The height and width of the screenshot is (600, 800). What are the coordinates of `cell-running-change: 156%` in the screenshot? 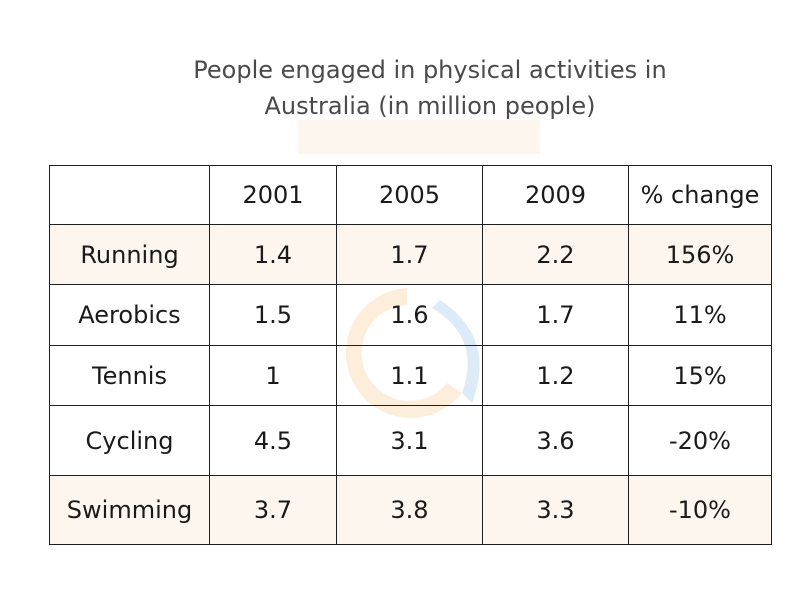 It's located at (700, 254).